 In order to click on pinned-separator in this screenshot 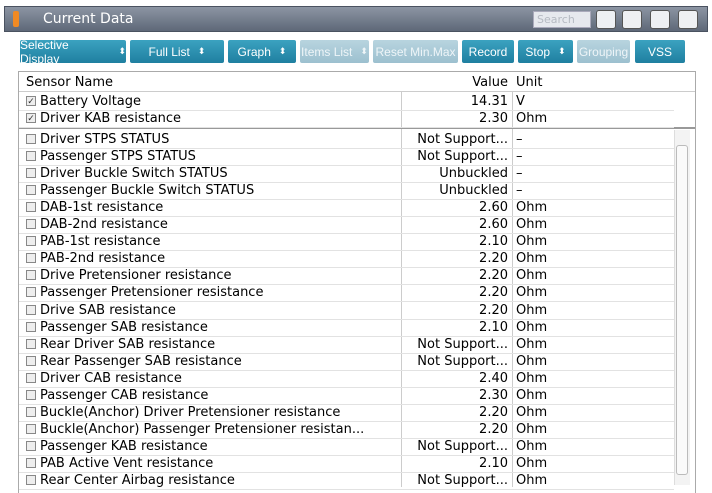, I will do `click(357, 128)`.